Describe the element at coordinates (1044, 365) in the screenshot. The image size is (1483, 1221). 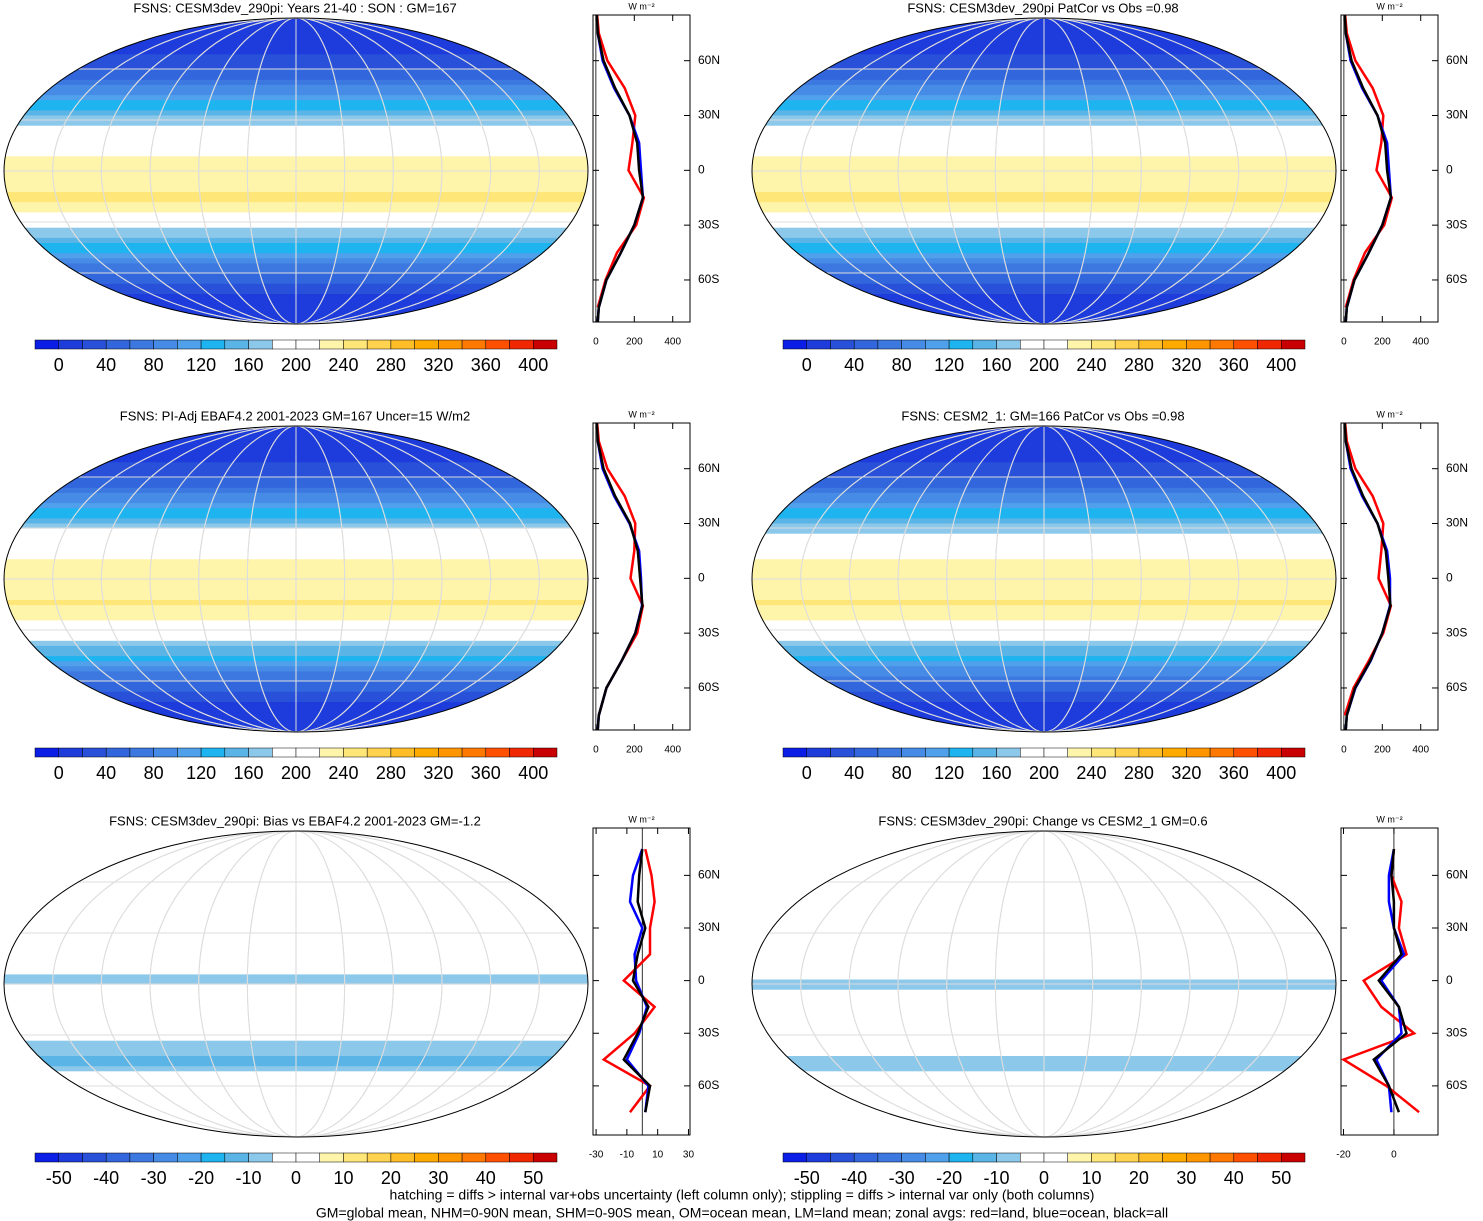
I see `colorbar-label: 200` at that location.